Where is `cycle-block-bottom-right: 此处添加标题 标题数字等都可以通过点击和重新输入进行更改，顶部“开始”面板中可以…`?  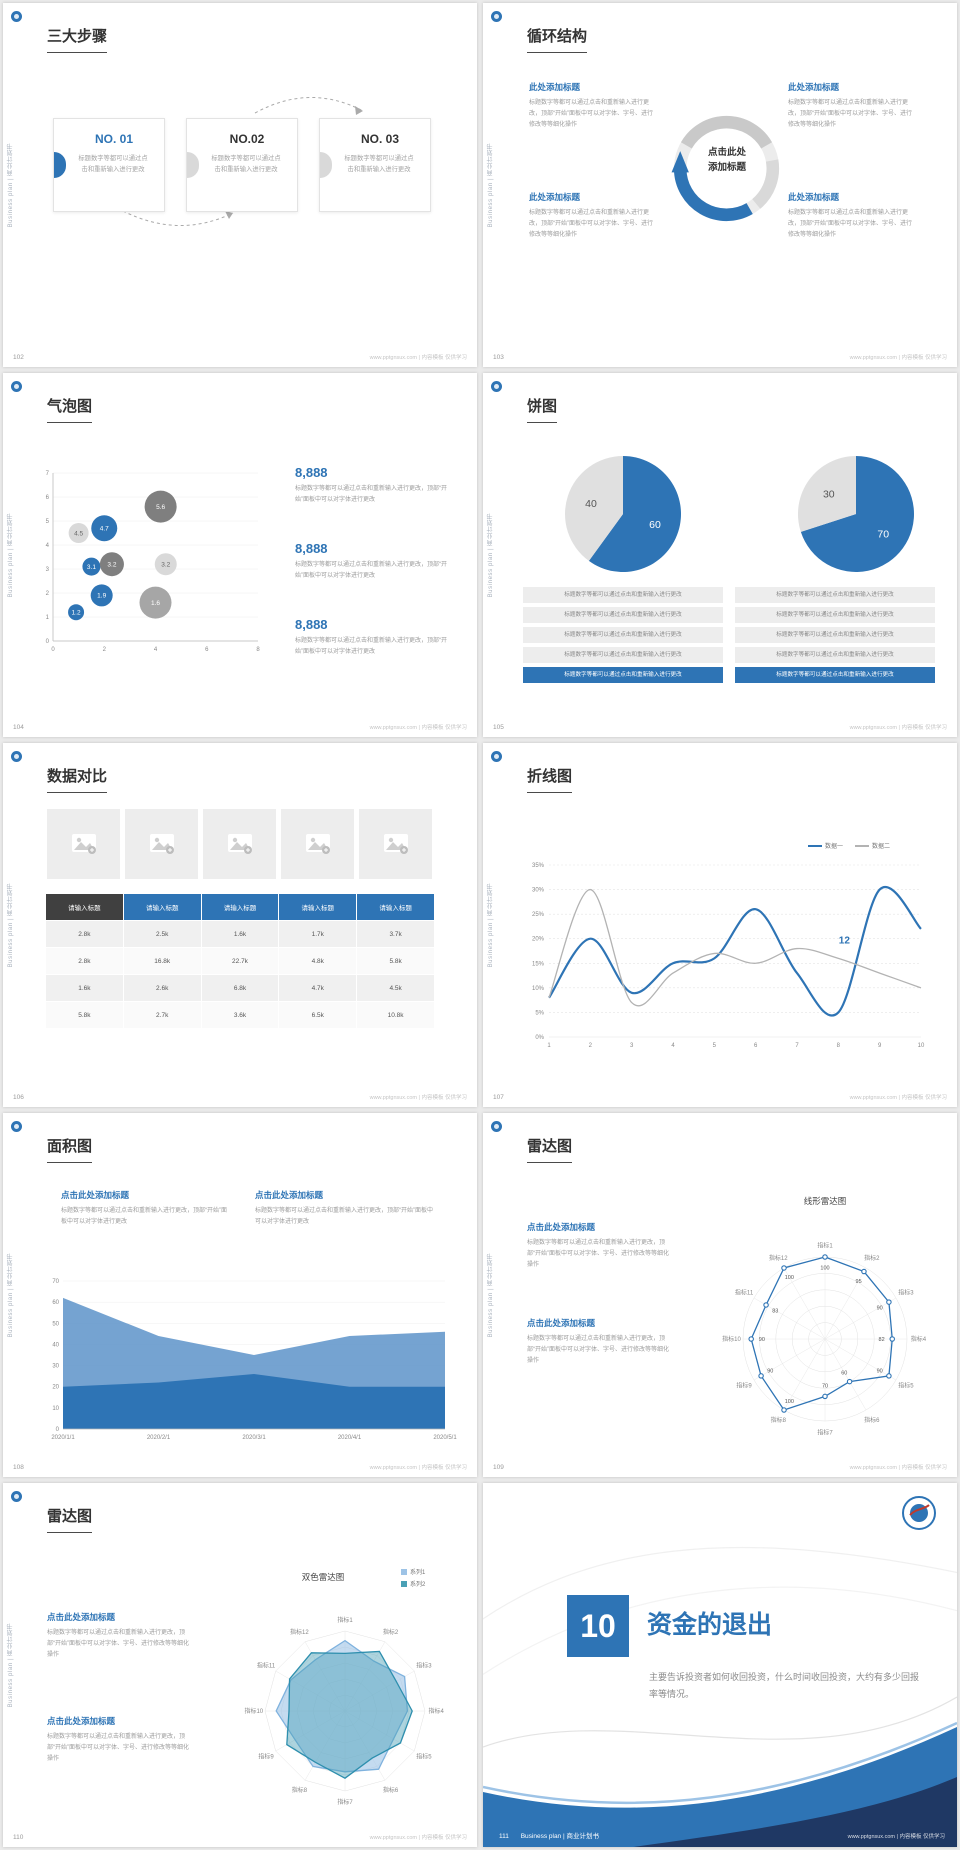 cycle-block-bottom-right: 此处添加标题 标题数字等都可以通过点击和重新输入进行更改，顶部“开始”面板中可以… is located at coordinates (850, 215).